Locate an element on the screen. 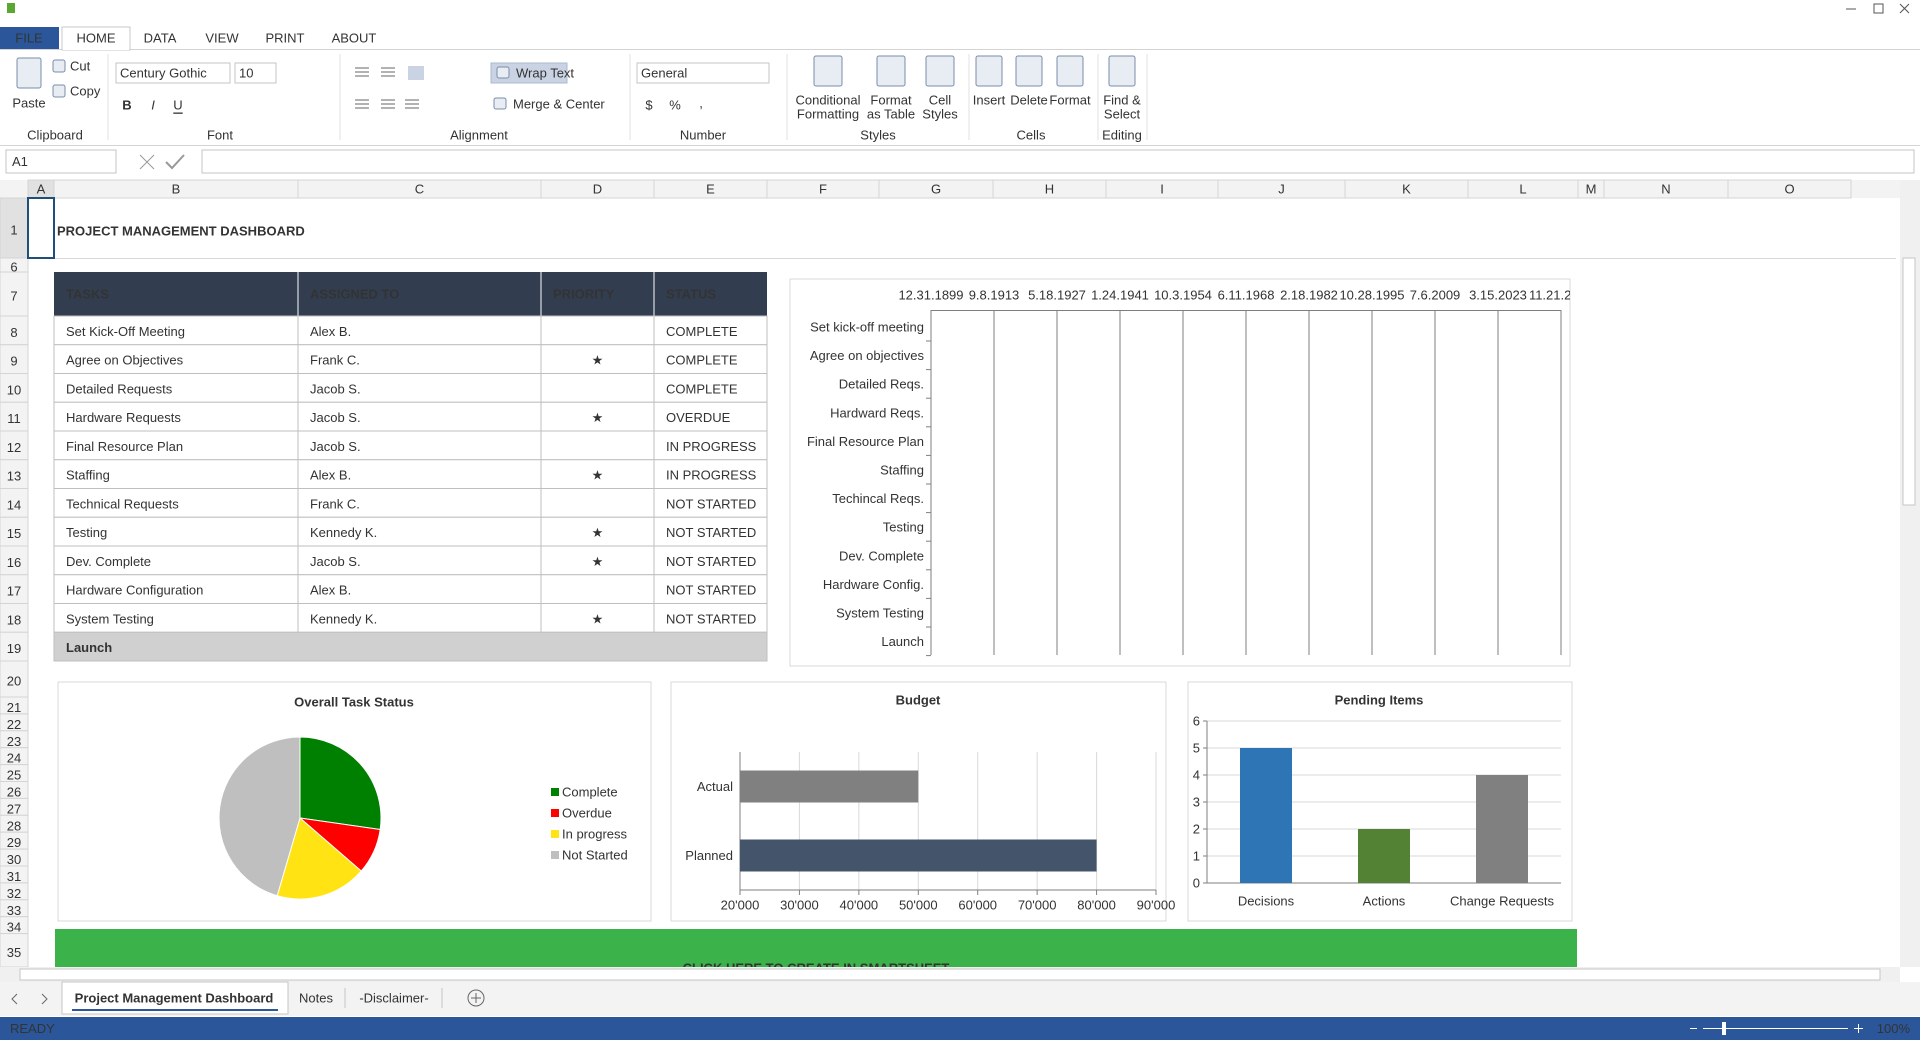 The height and width of the screenshot is (1040, 1920). ribbon-group-label: Alignment is located at coordinates (479, 135).